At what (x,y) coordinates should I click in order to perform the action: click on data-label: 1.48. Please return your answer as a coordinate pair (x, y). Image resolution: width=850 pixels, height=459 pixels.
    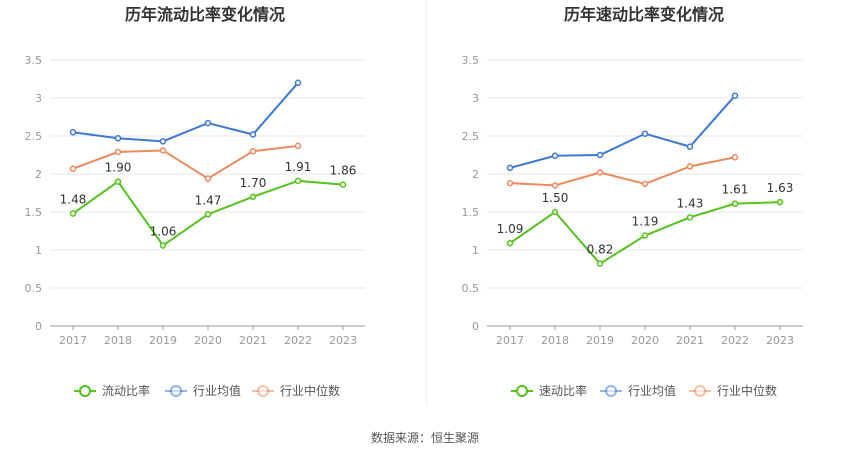
    Looking at the image, I should click on (73, 200).